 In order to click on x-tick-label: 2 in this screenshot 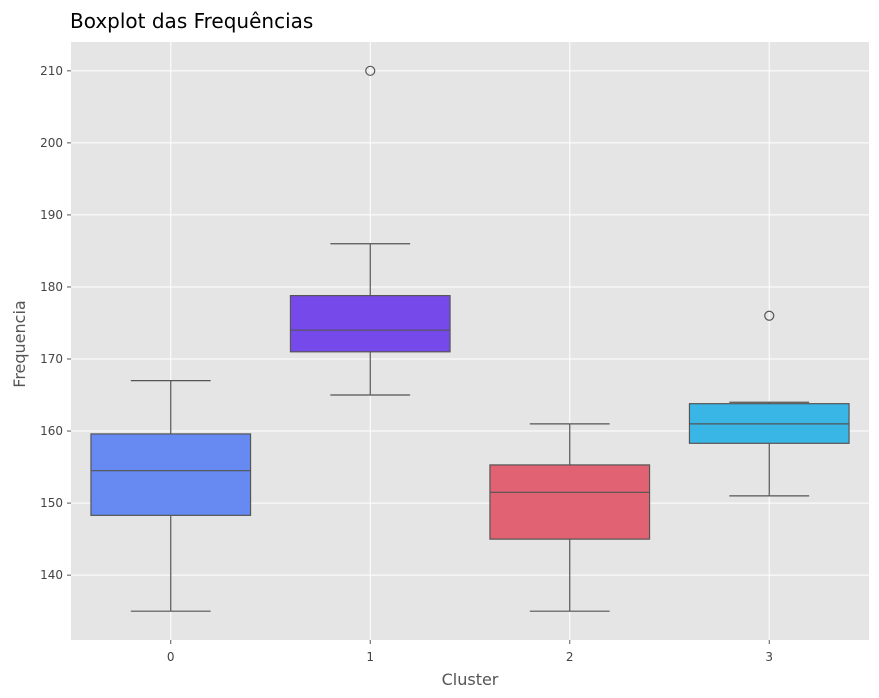, I will do `click(570, 657)`.